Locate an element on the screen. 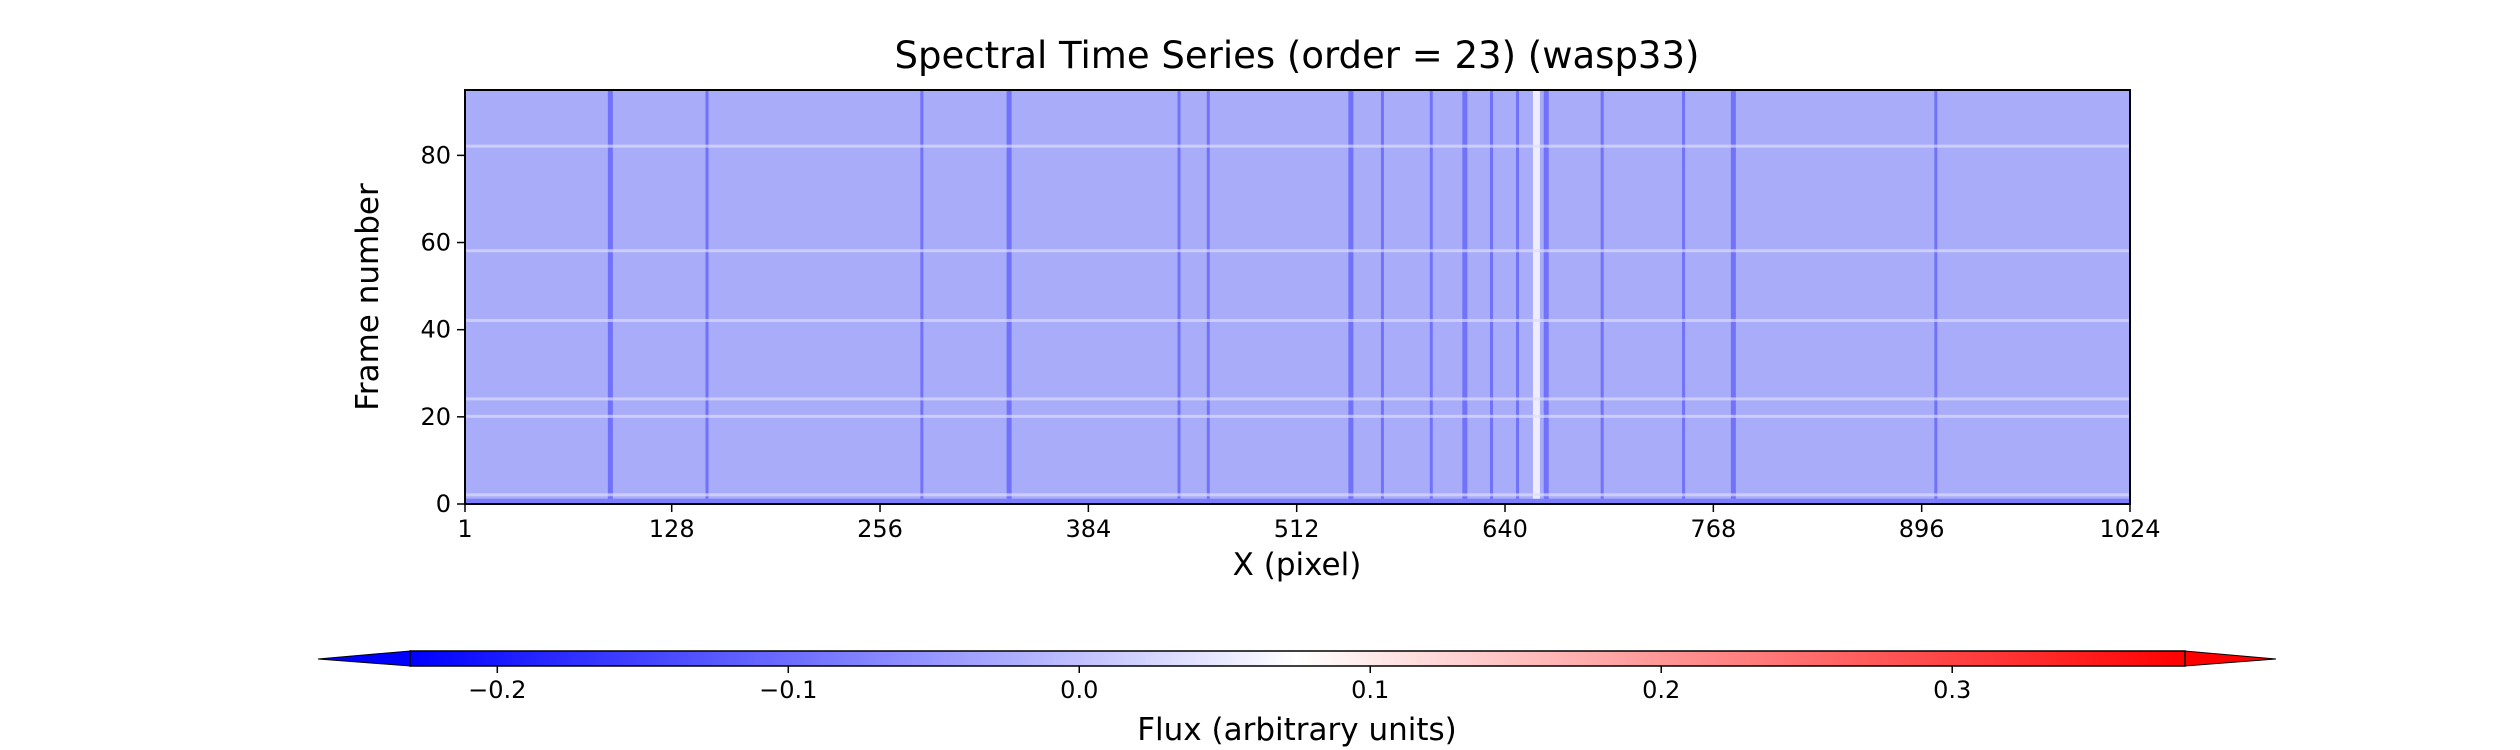 Image resolution: width=2520 pixels, height=750 pixels. y-tick-label: 20 is located at coordinates (435, 417).